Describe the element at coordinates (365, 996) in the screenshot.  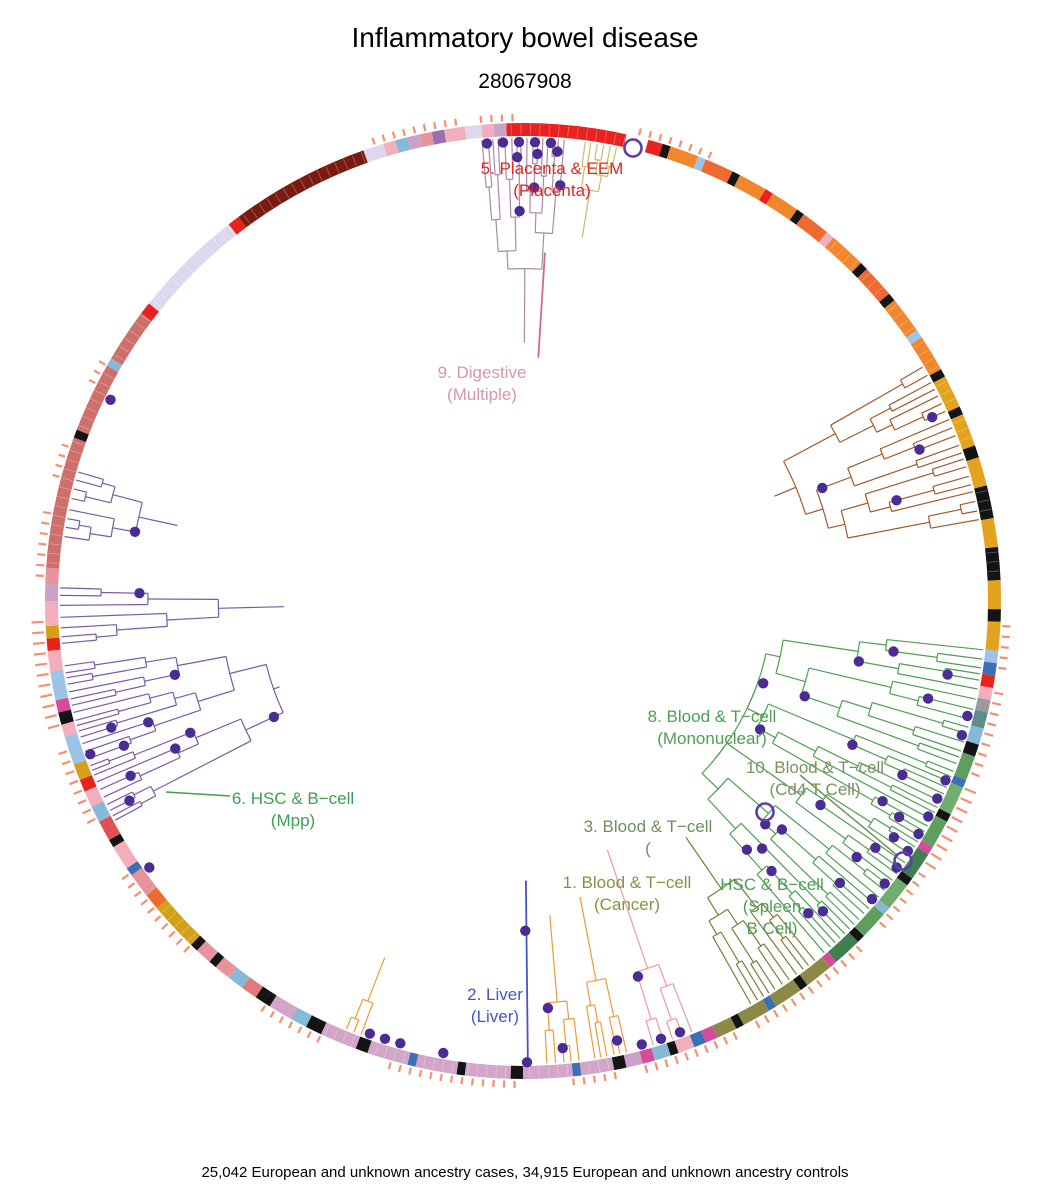
I see `dendrogram-orange-c` at that location.